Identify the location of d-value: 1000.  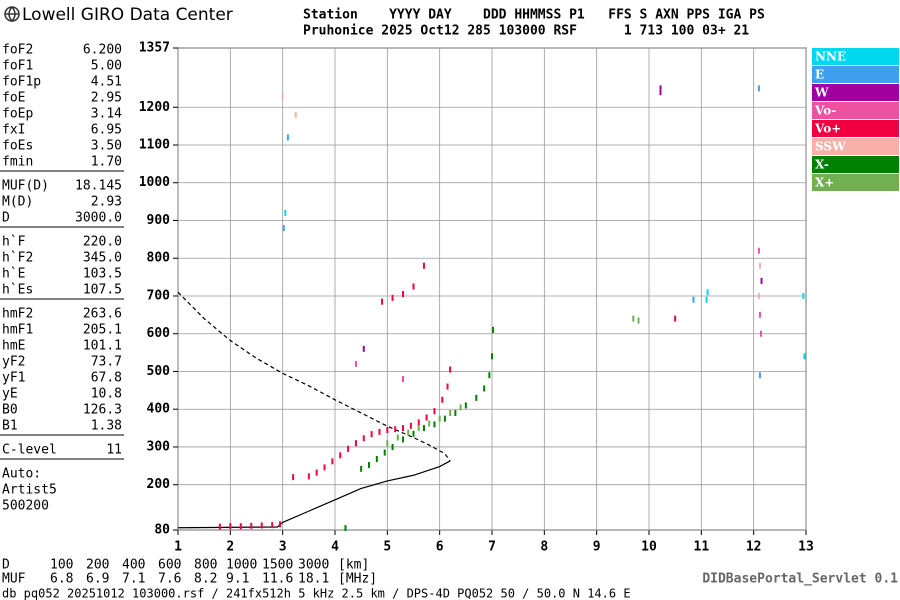
(241, 565).